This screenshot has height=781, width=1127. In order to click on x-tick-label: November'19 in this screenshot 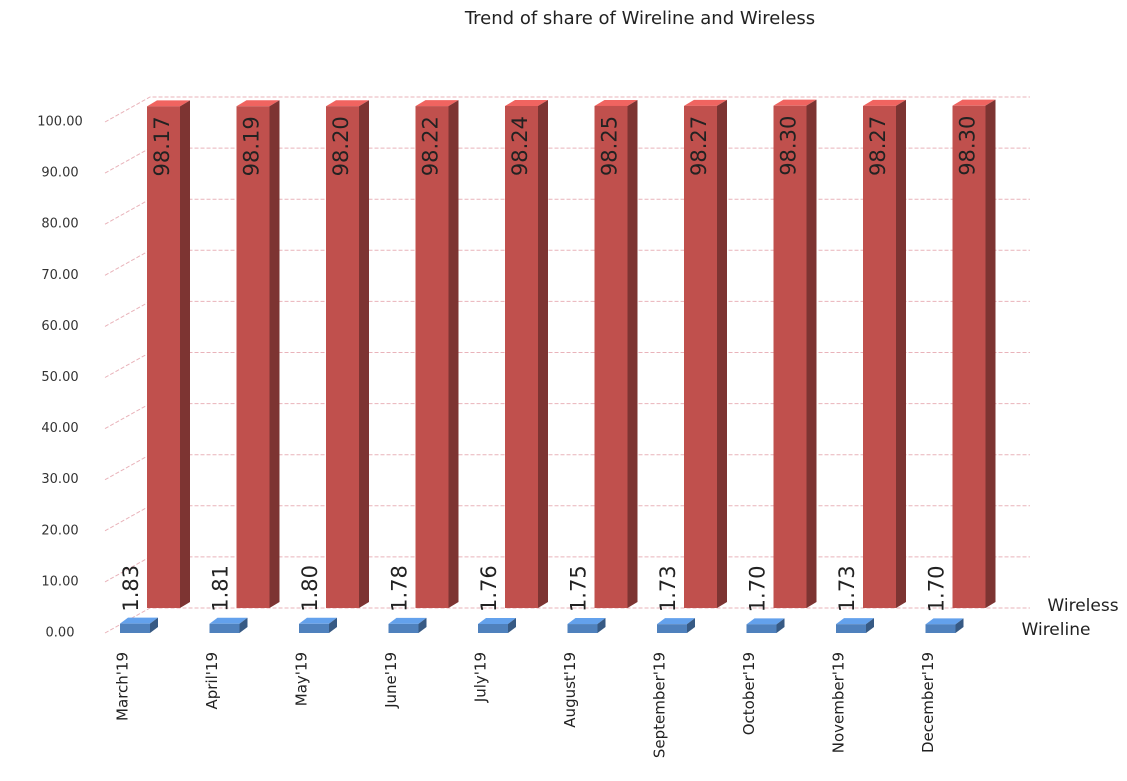, I will do `click(839, 702)`.